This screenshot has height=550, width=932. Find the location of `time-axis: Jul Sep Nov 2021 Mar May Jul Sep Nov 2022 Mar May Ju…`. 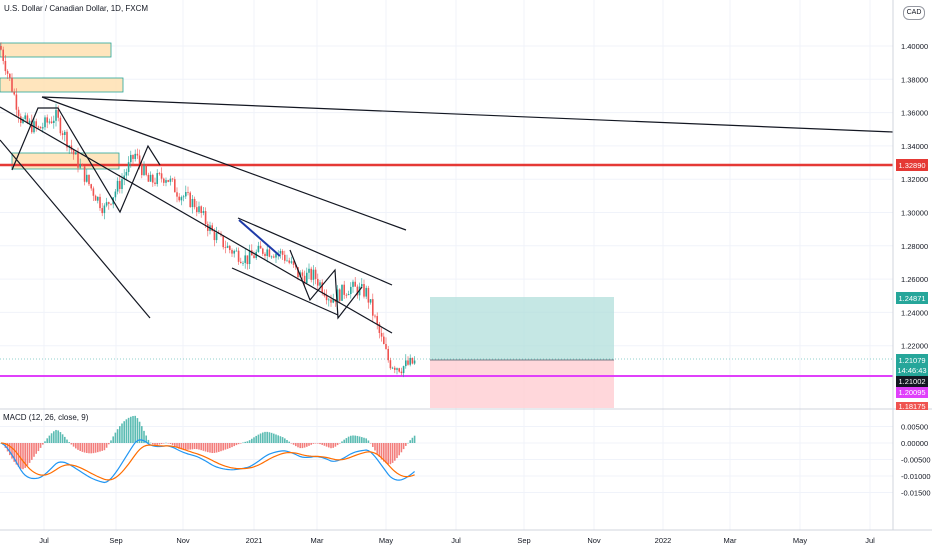

time-axis: Jul Sep Nov 2021 Mar May Jul Sep Nov 2022 Mar May Ju… is located at coordinates (457, 540).